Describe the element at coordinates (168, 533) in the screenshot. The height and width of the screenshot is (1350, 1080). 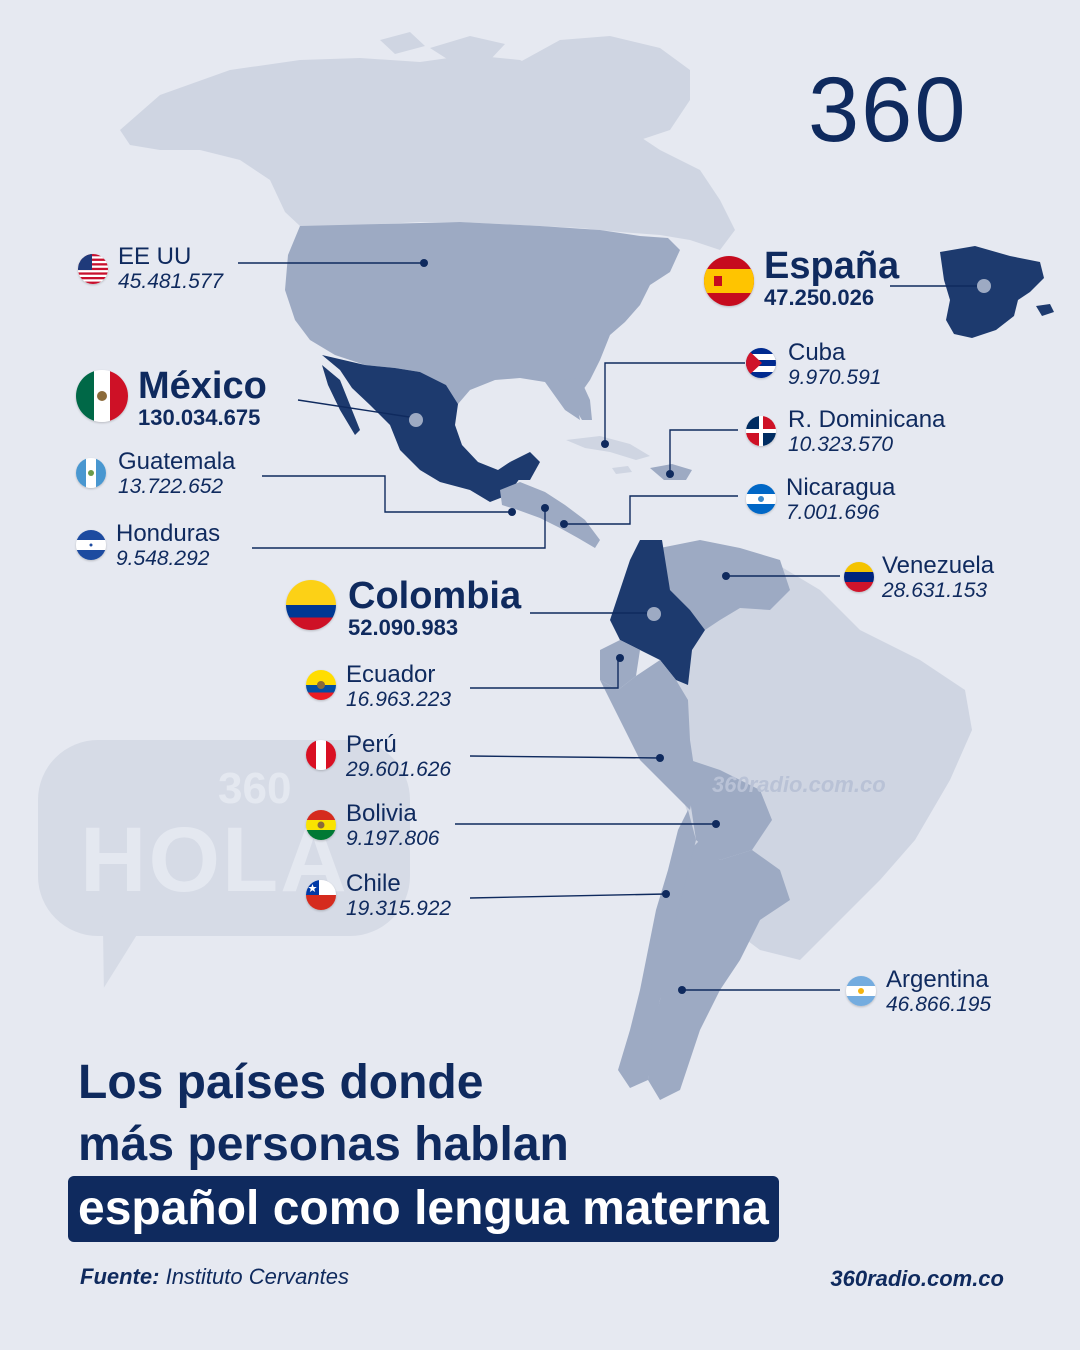
I see `country-name: Honduras` at that location.